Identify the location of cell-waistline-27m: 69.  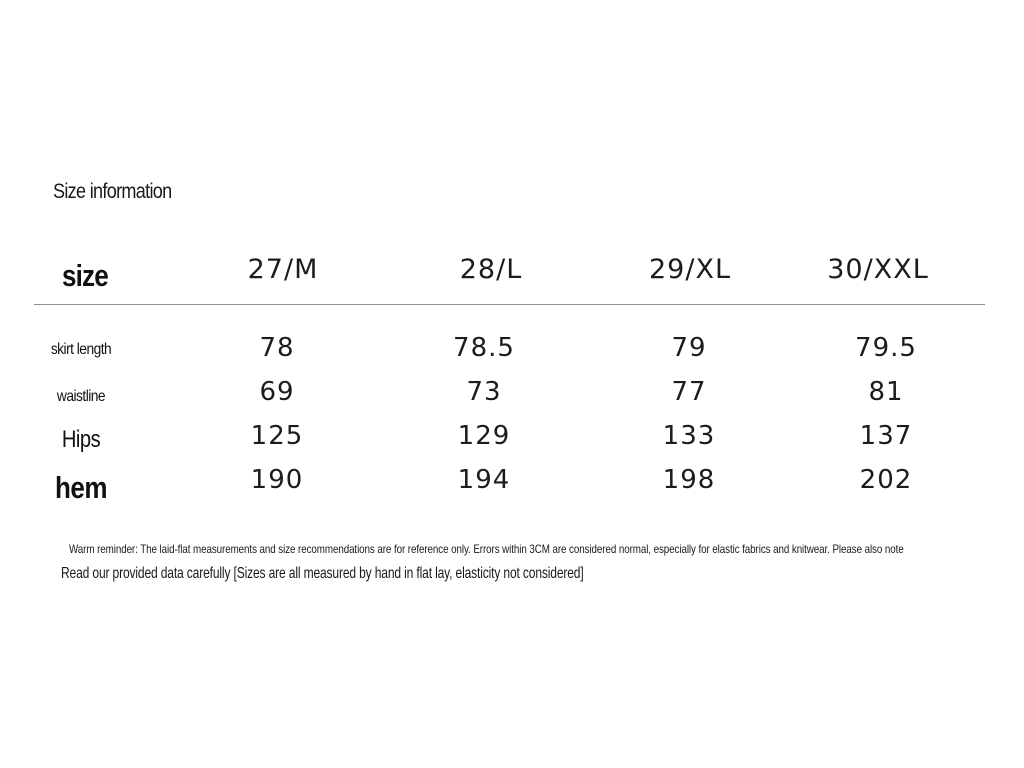
(277, 392).